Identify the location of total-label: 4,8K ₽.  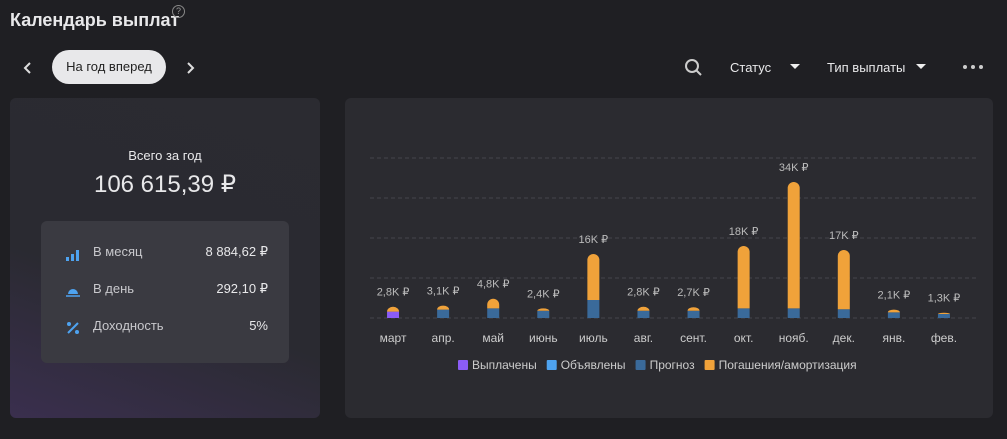
(493, 285).